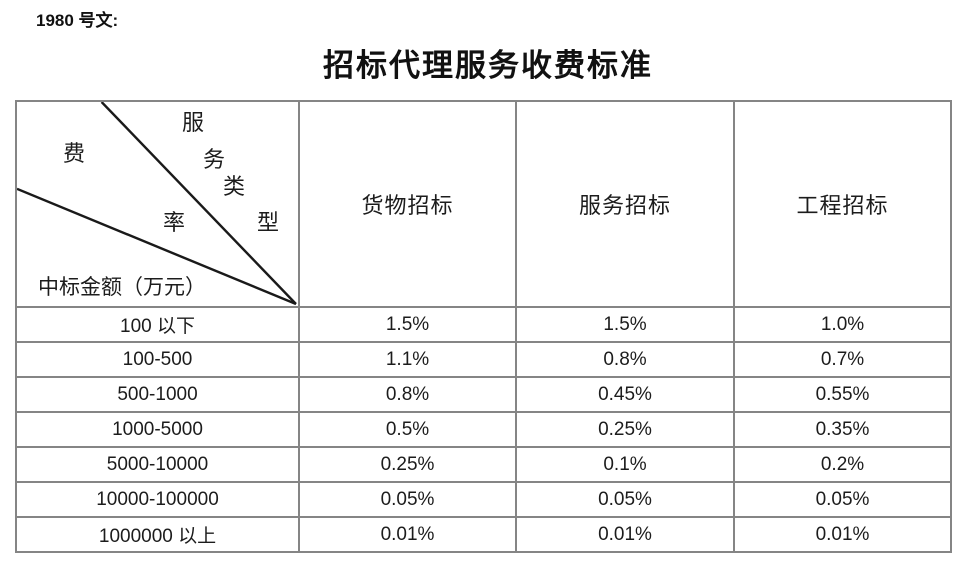 The image size is (976, 581). Describe the element at coordinates (842, 359) in the screenshot. I see `fee-value-cell: 0.7%` at that location.